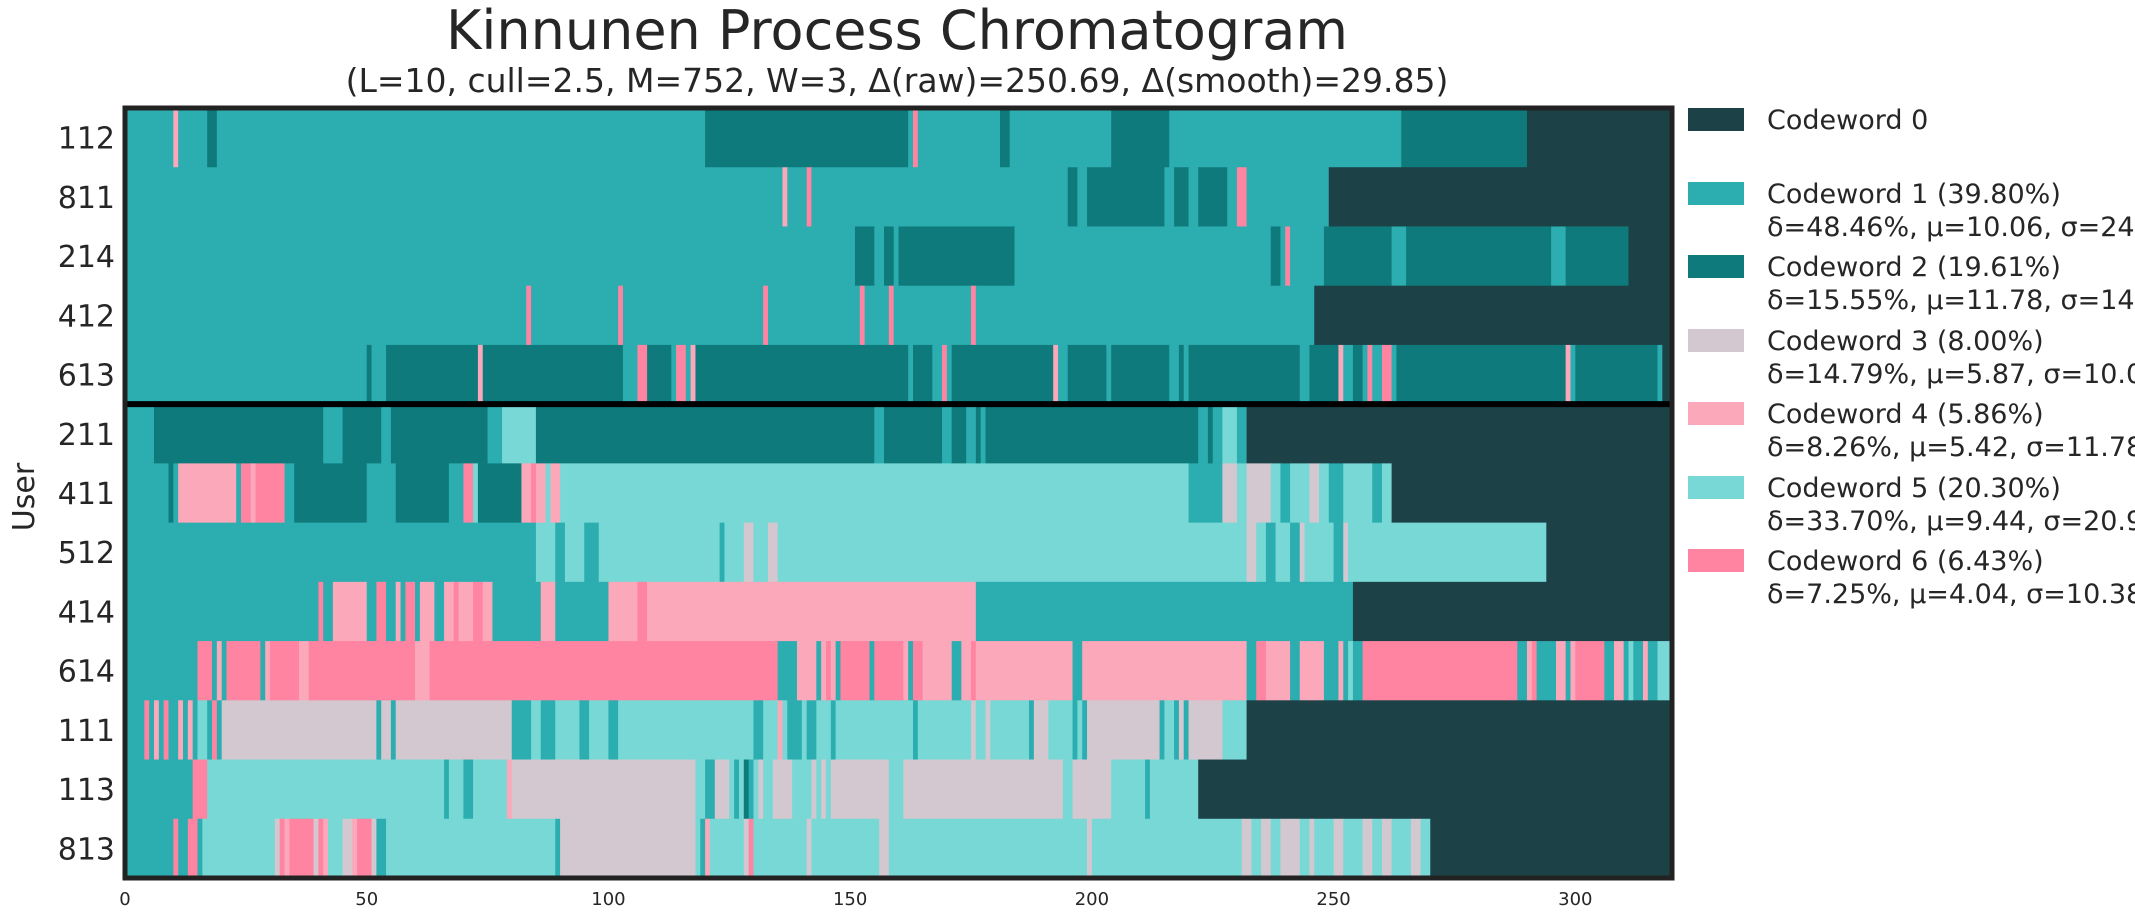 The width and height of the screenshot is (2135, 916). Describe the element at coordinates (1905, 561) in the screenshot. I see `legend-label: Codeword 6 (6.43%)` at that location.